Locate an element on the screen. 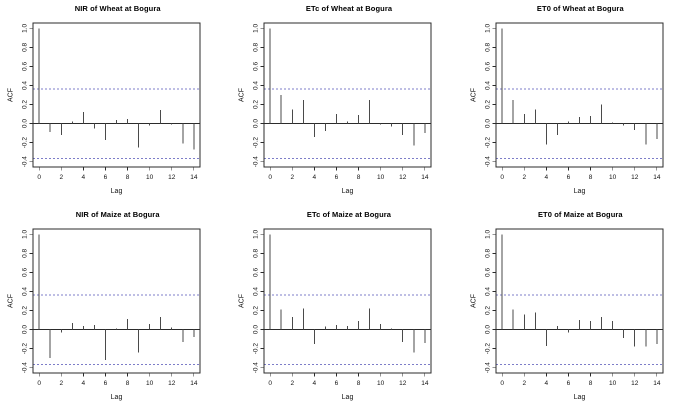 This screenshot has width=694, height=412. chart-title: ETc of Wheat at Bogura is located at coordinates (349, 8).